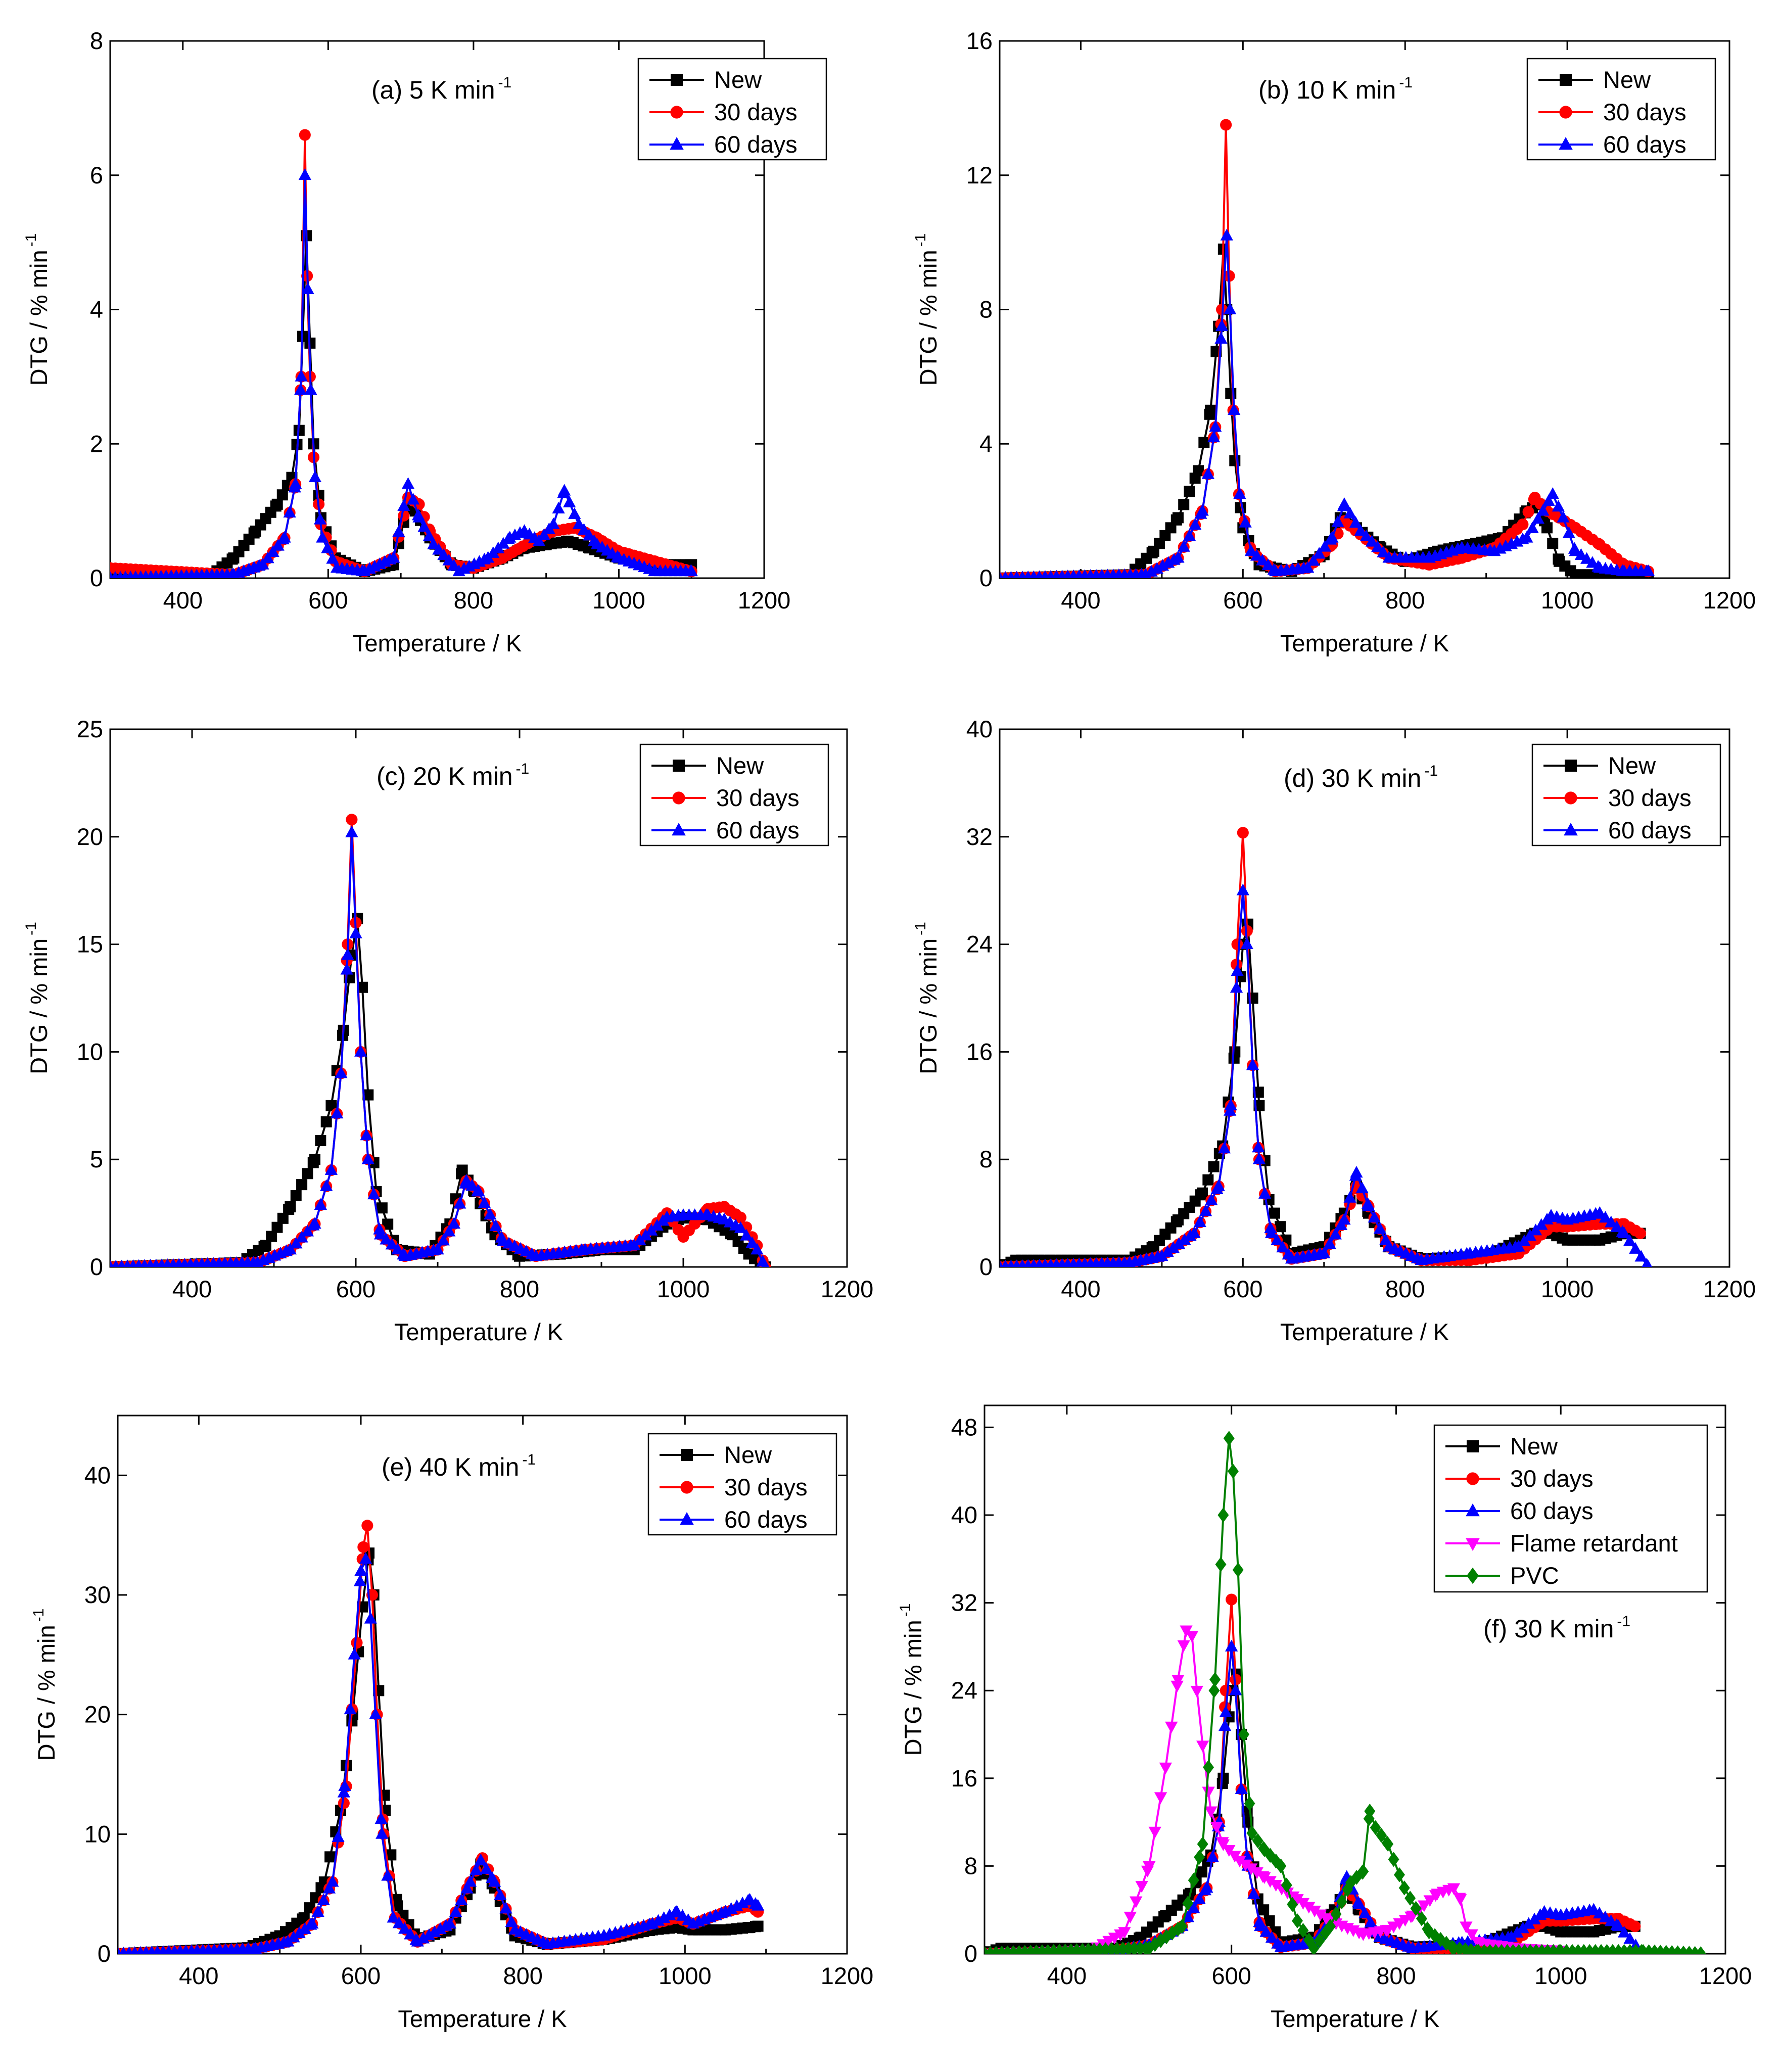 The height and width of the screenshot is (2072, 1780). I want to click on x-tick-label: 1200, so click(847, 1289).